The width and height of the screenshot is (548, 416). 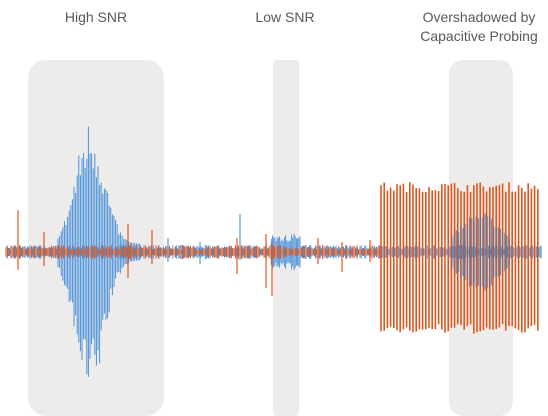 I want to click on label-high-snr: High SNR, so click(x=96, y=17).